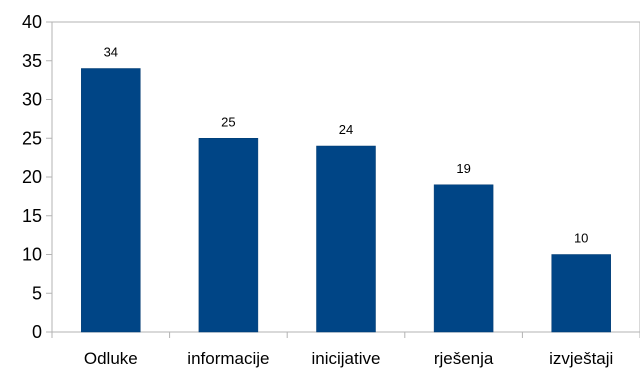 The image size is (640, 376). Describe the element at coordinates (32, 177) in the screenshot. I see `y-tick-label: 20` at that location.